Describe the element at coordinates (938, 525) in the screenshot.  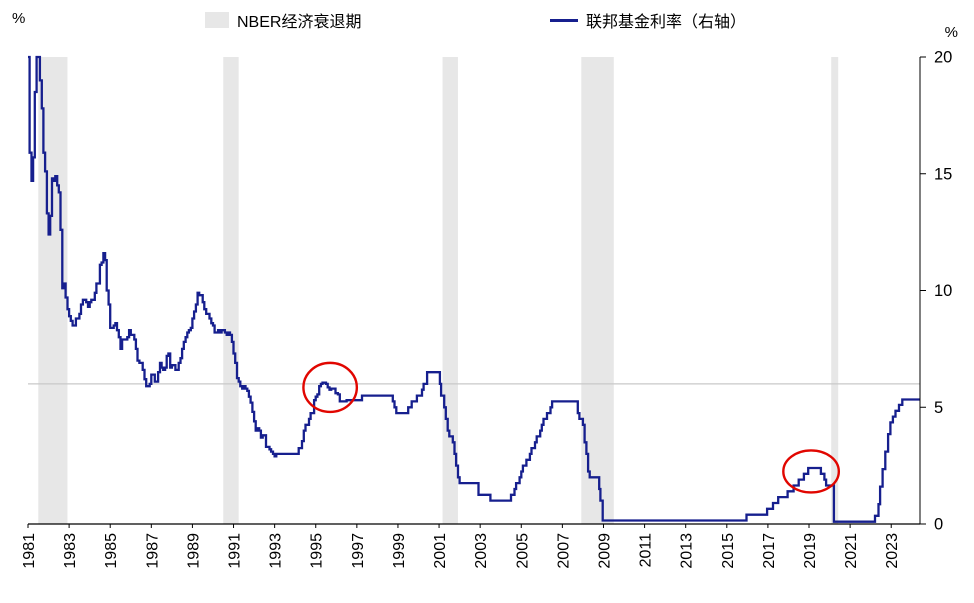
I see `y-tick-label-right: 0` at that location.